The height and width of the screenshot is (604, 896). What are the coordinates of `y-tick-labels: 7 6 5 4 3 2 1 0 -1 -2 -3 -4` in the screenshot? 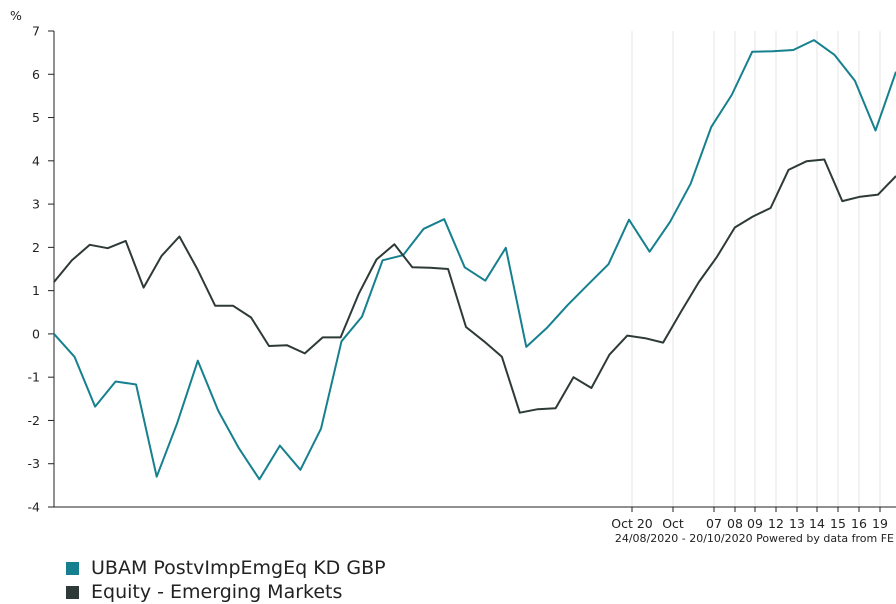 It's located at (41, 269).